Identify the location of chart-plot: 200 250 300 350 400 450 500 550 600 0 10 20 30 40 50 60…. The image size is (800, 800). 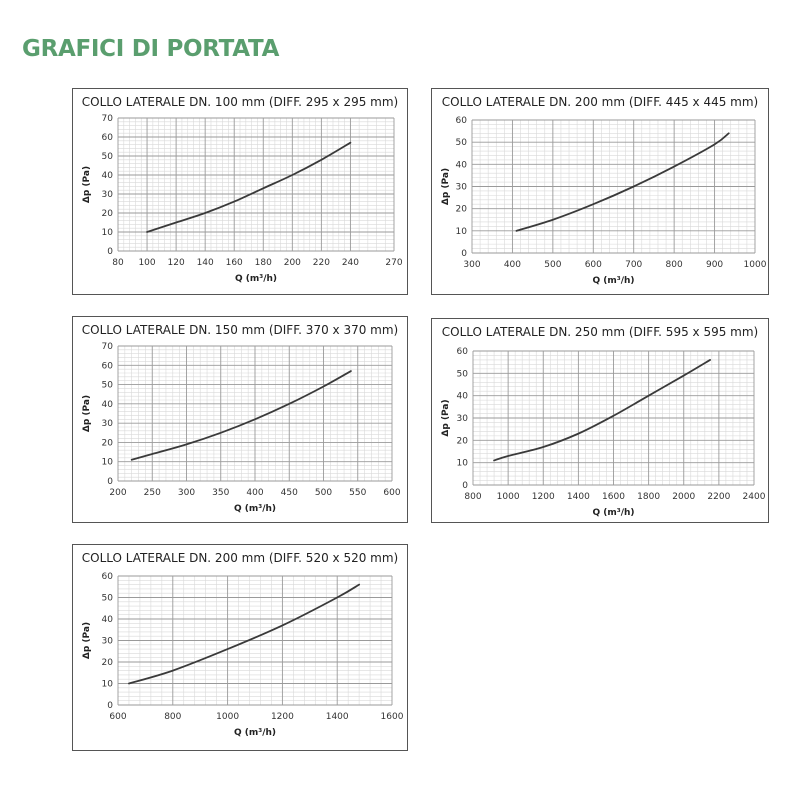
(241, 428).